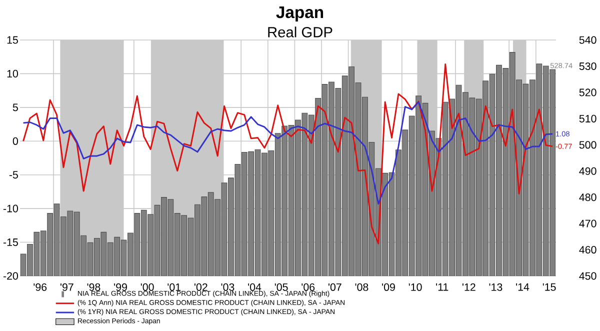 This screenshot has width=600, height=331. I want to click on x-tick-label: '02, so click(201, 287).